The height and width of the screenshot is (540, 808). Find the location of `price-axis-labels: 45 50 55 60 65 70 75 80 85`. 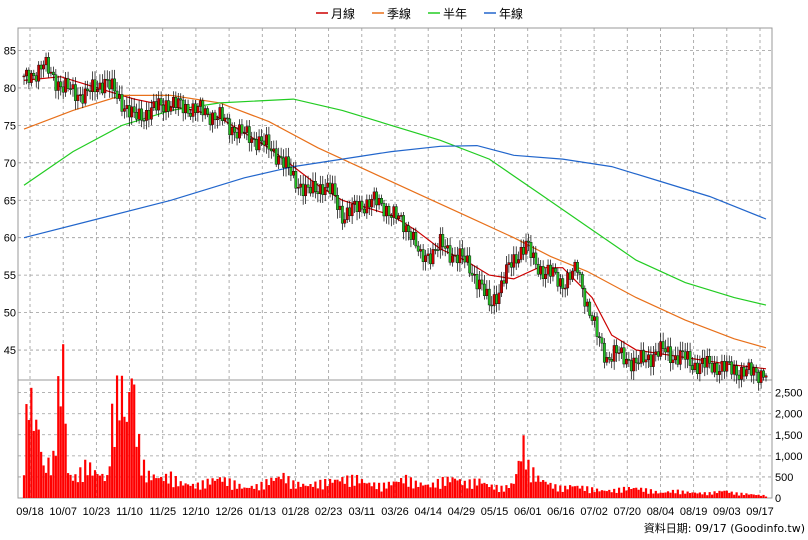

price-axis-labels: 45 50 55 60 65 70 75 80 85 is located at coordinates (10, 201).